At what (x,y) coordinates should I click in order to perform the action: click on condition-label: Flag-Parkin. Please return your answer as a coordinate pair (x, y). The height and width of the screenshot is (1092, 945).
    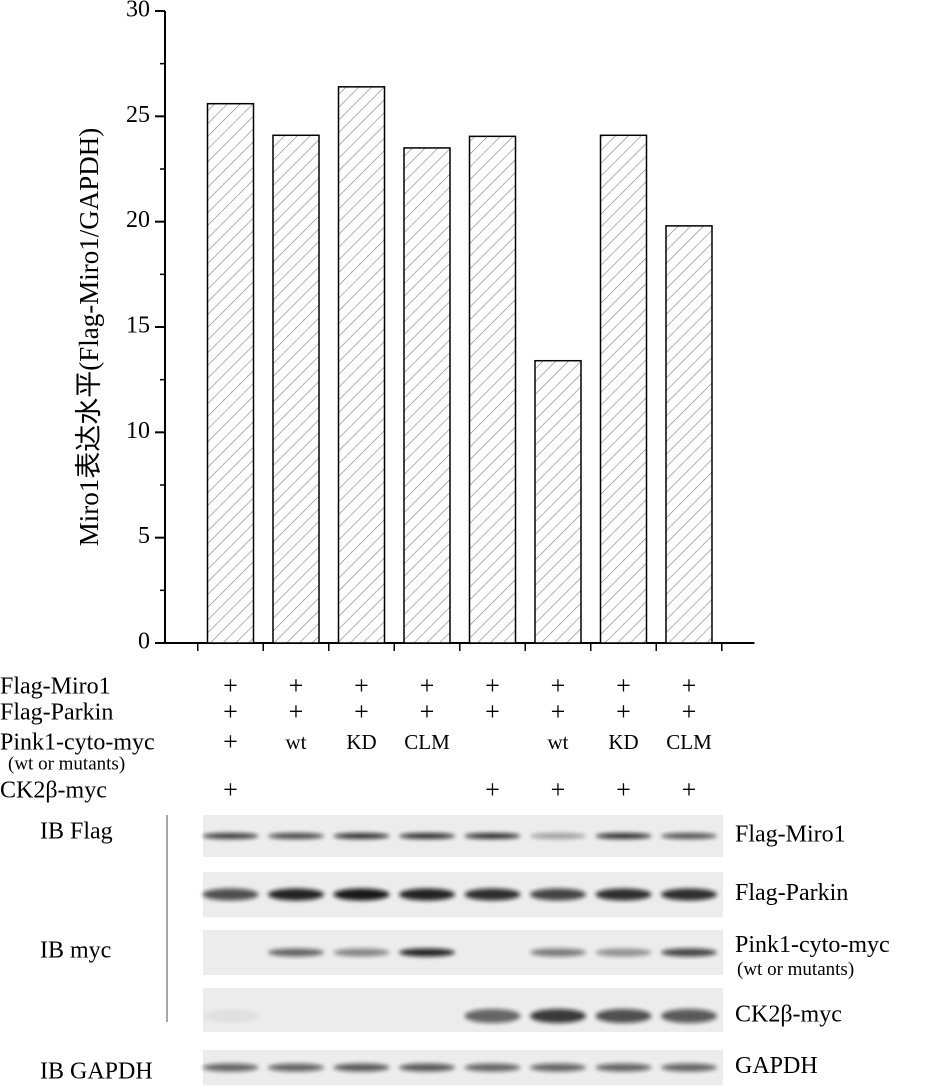
    Looking at the image, I should click on (56, 713).